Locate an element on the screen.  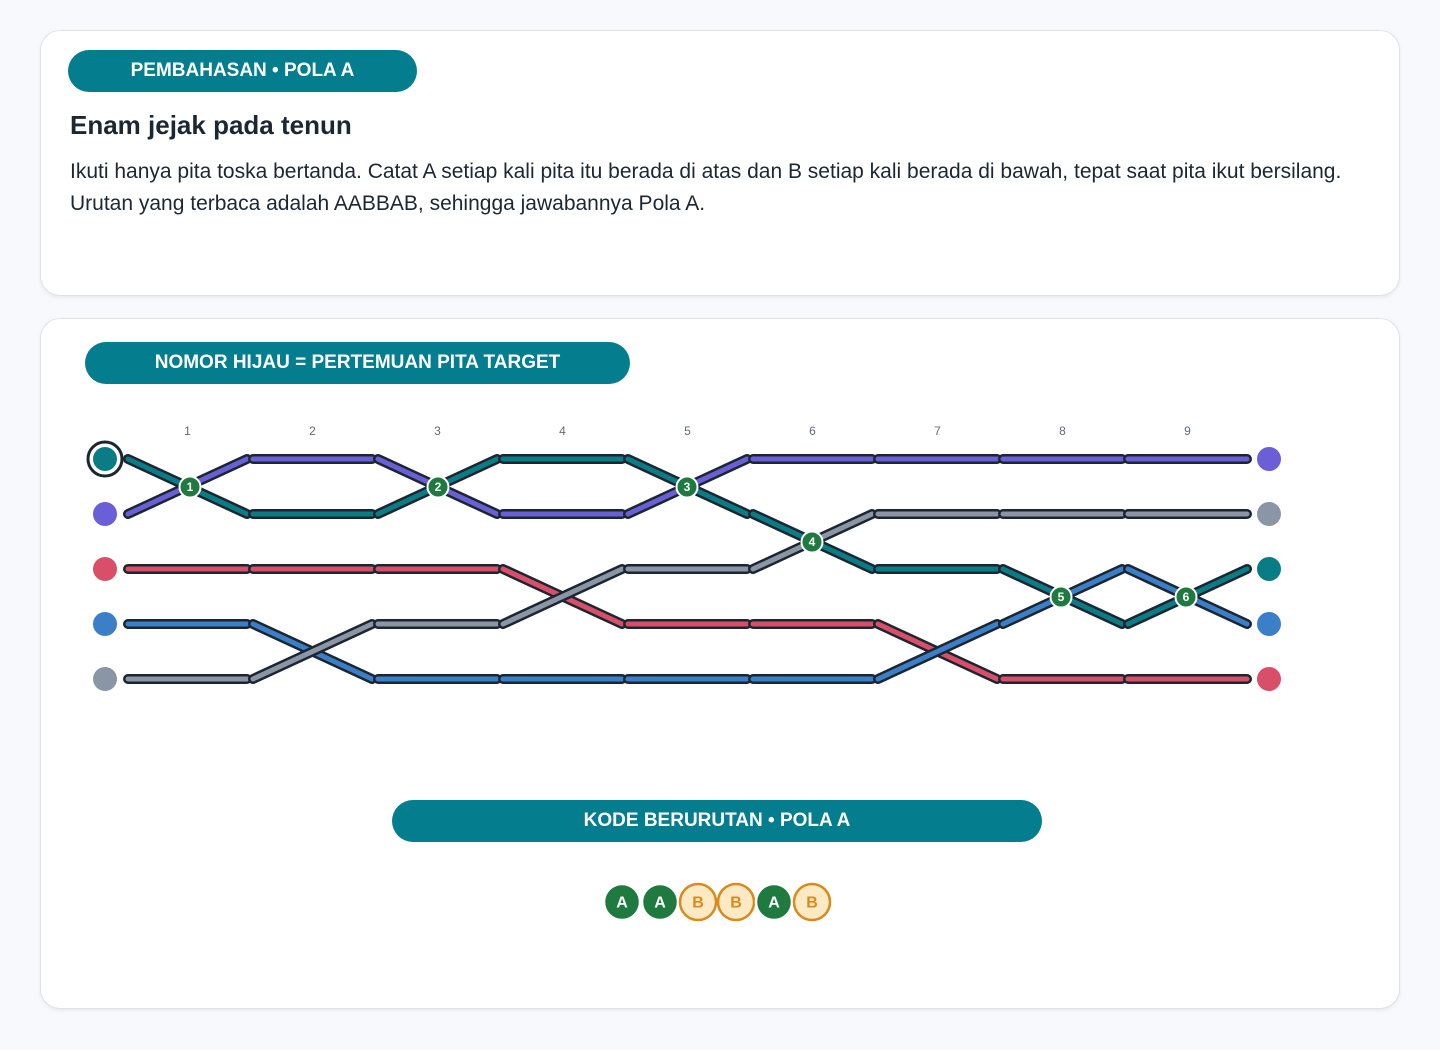
column-label: 2 is located at coordinates (312, 431).